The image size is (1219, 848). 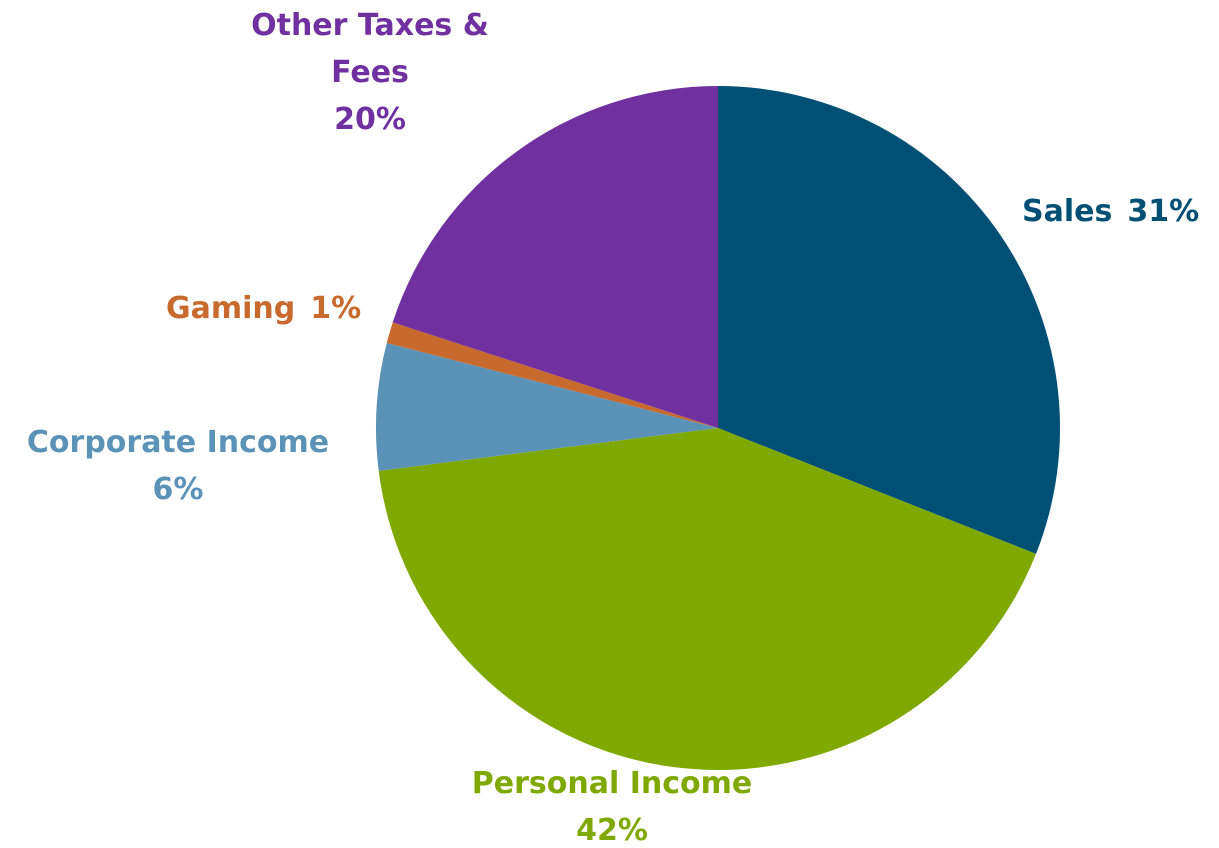 I want to click on category-name: Personal Income, so click(x=612, y=783).